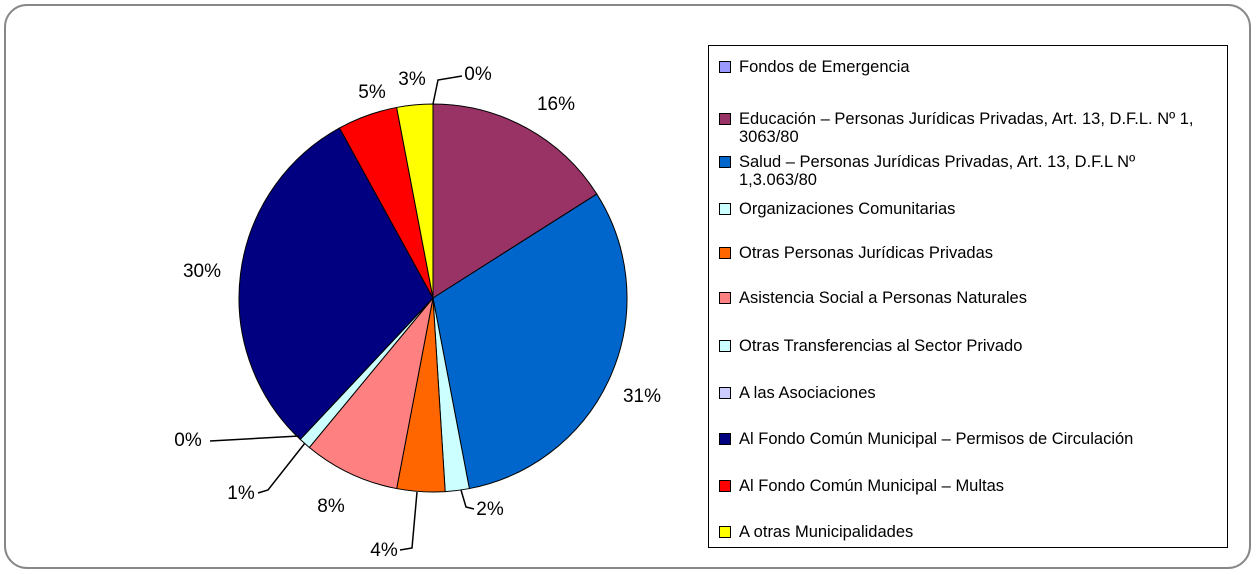  Describe the element at coordinates (872, 486) in the screenshot. I see `legend-label: Al Fondo Común Municipal – Multas` at that location.